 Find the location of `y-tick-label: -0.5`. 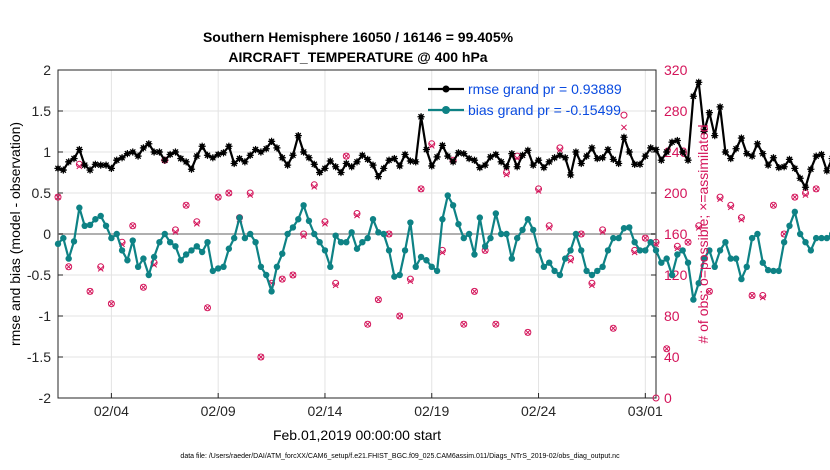

y-tick-label: -0.5 is located at coordinates (39, 275).